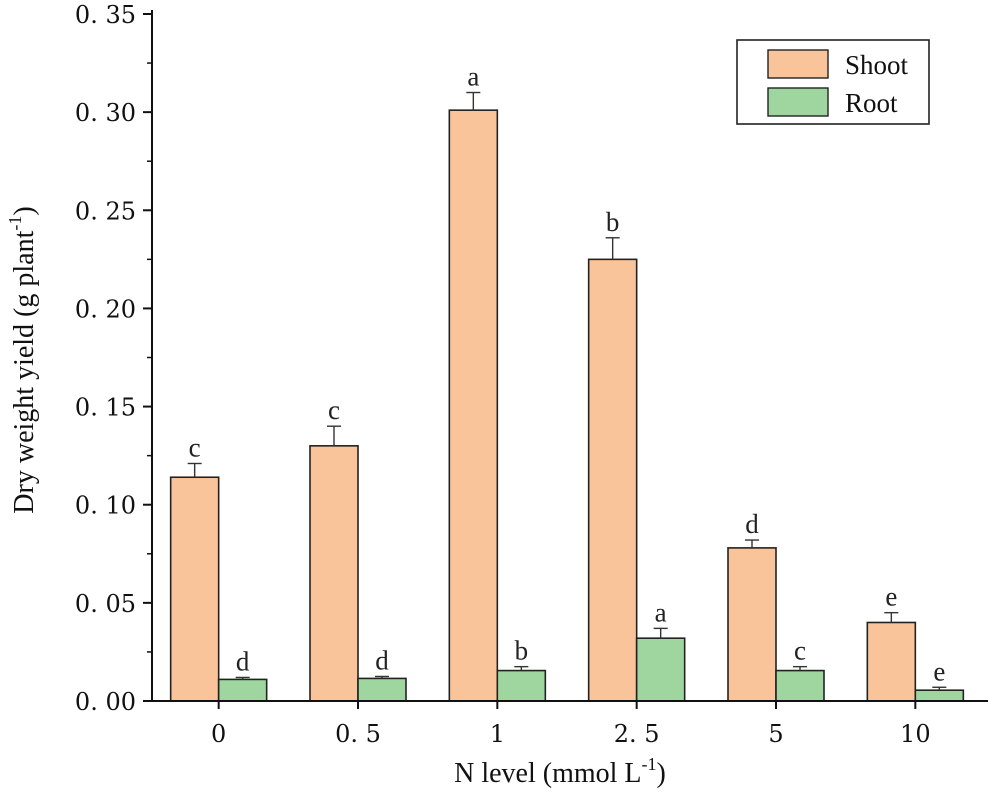  I want to click on y-tick-label-1: 0. 05, so click(105, 604).